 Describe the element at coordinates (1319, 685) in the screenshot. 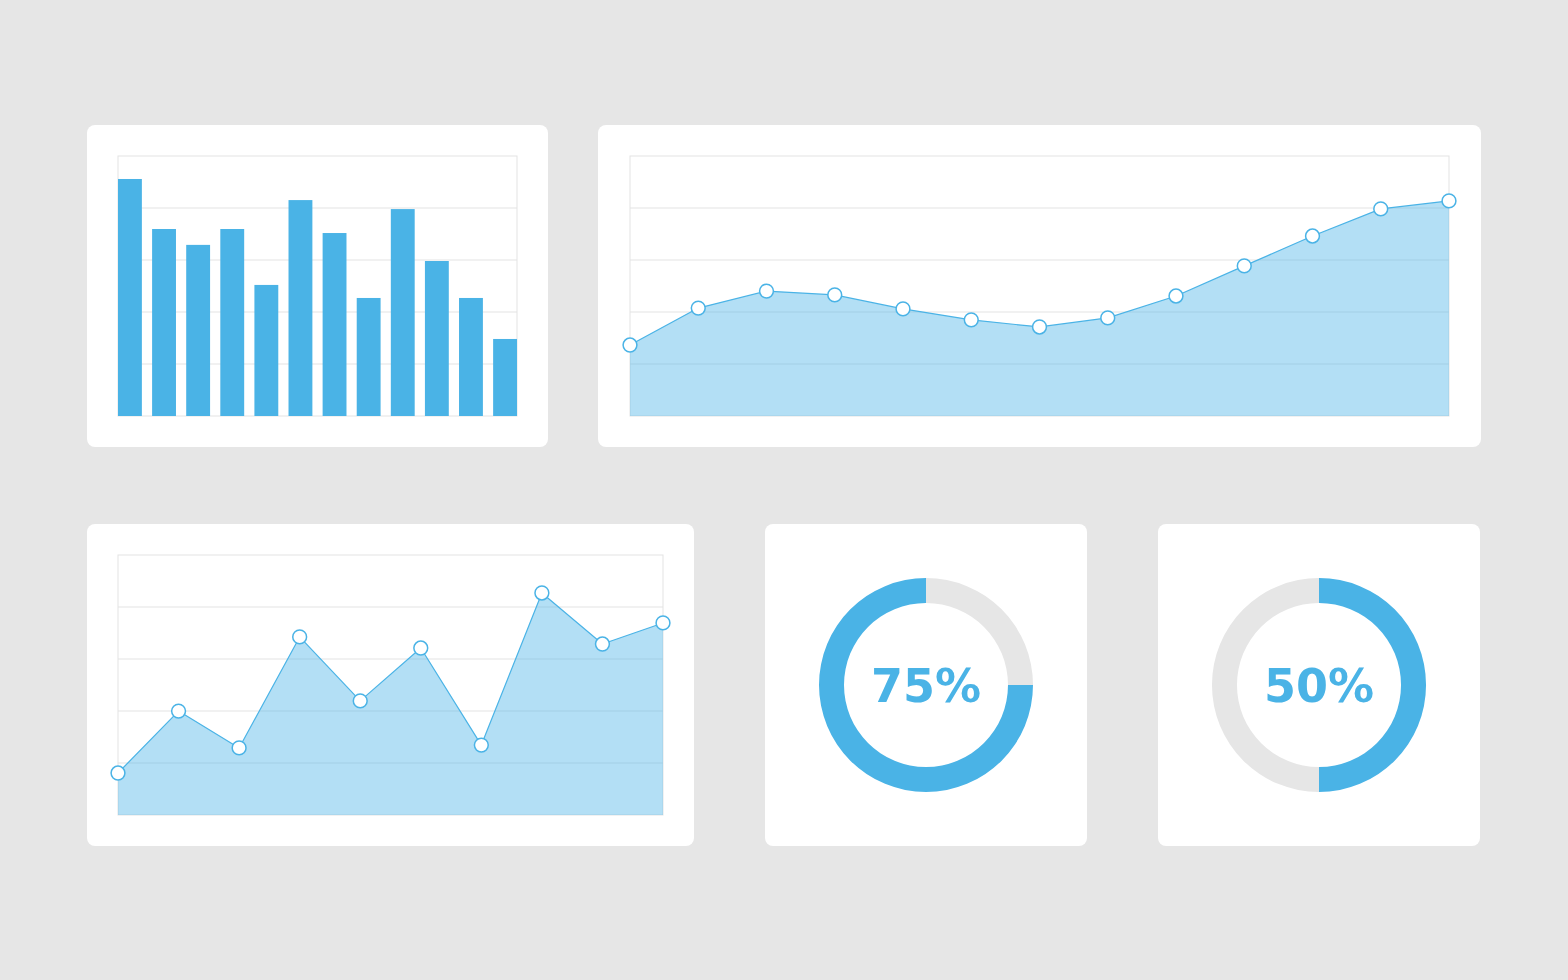

I see `data-label: 50%` at that location.